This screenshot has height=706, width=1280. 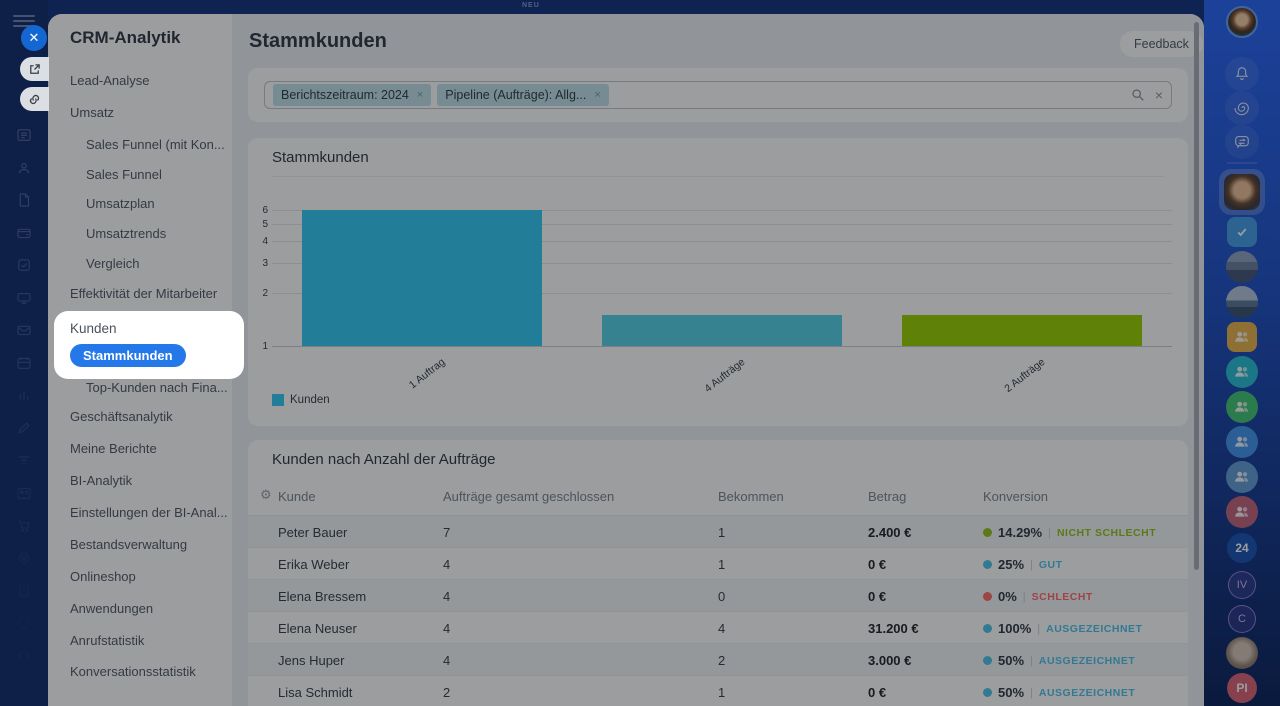 I want to click on copy-link-button, so click(x=34, y=99).